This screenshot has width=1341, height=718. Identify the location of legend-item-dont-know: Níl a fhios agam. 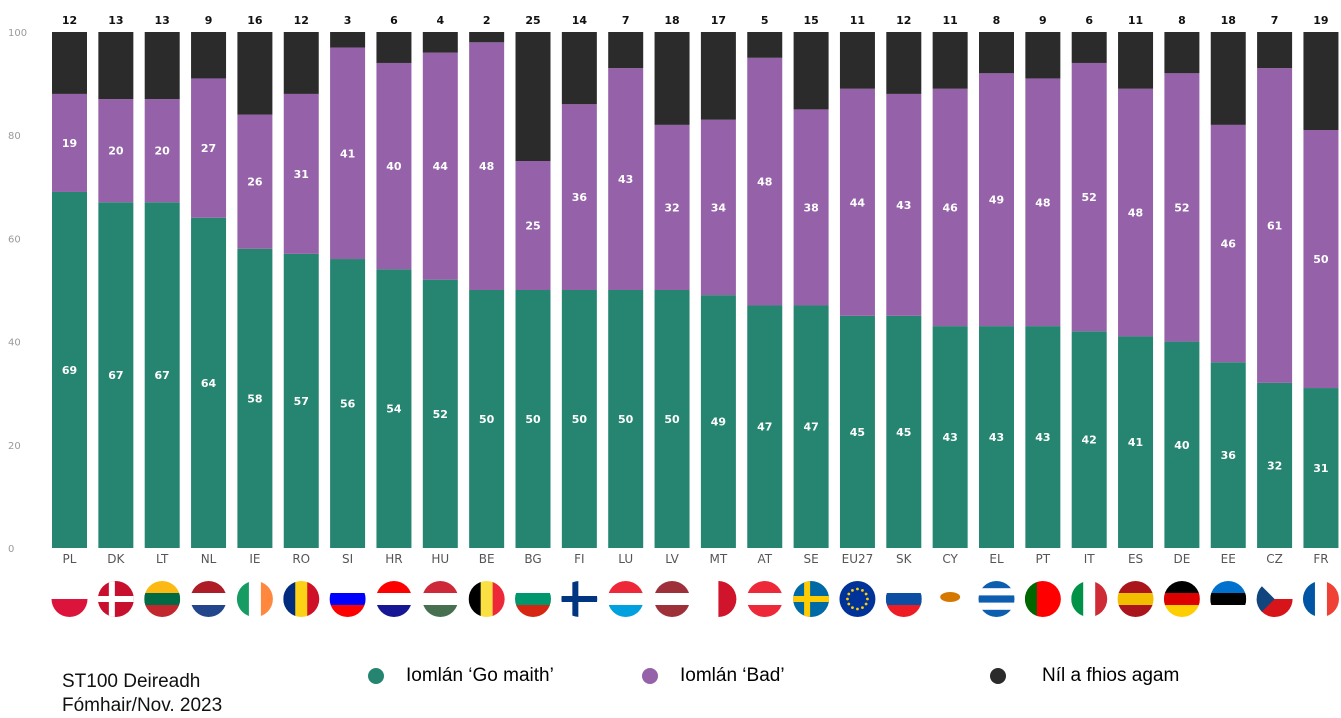
(1084, 676).